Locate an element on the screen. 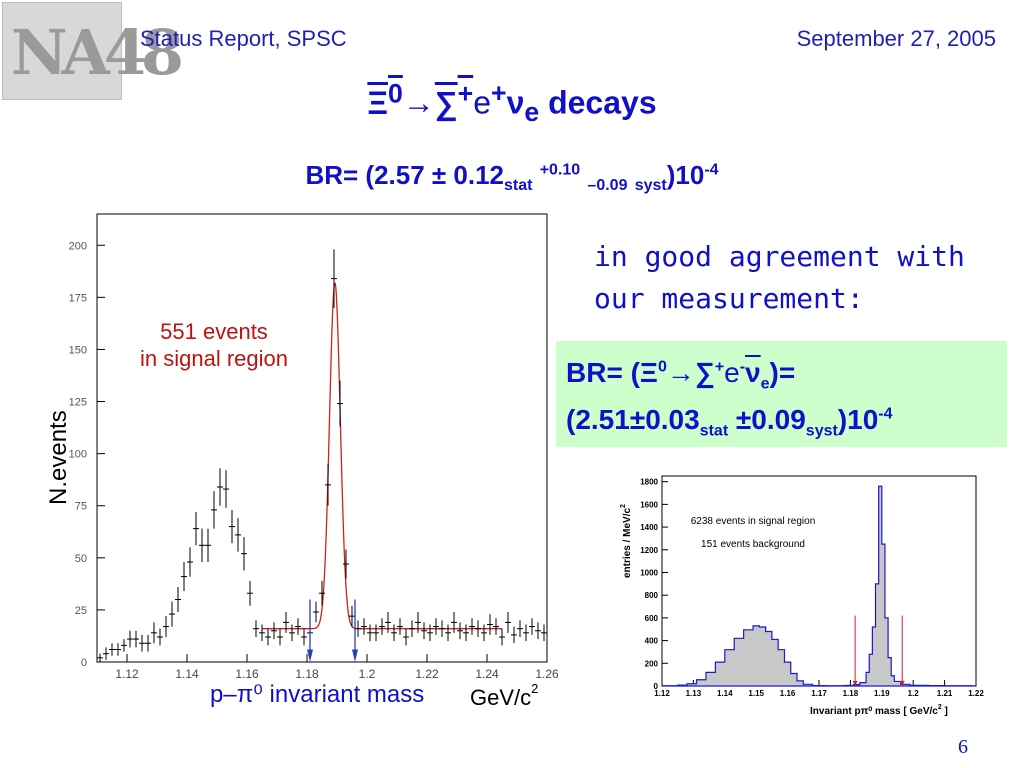  br-meas2-exp: -4 is located at coordinates (885, 414).